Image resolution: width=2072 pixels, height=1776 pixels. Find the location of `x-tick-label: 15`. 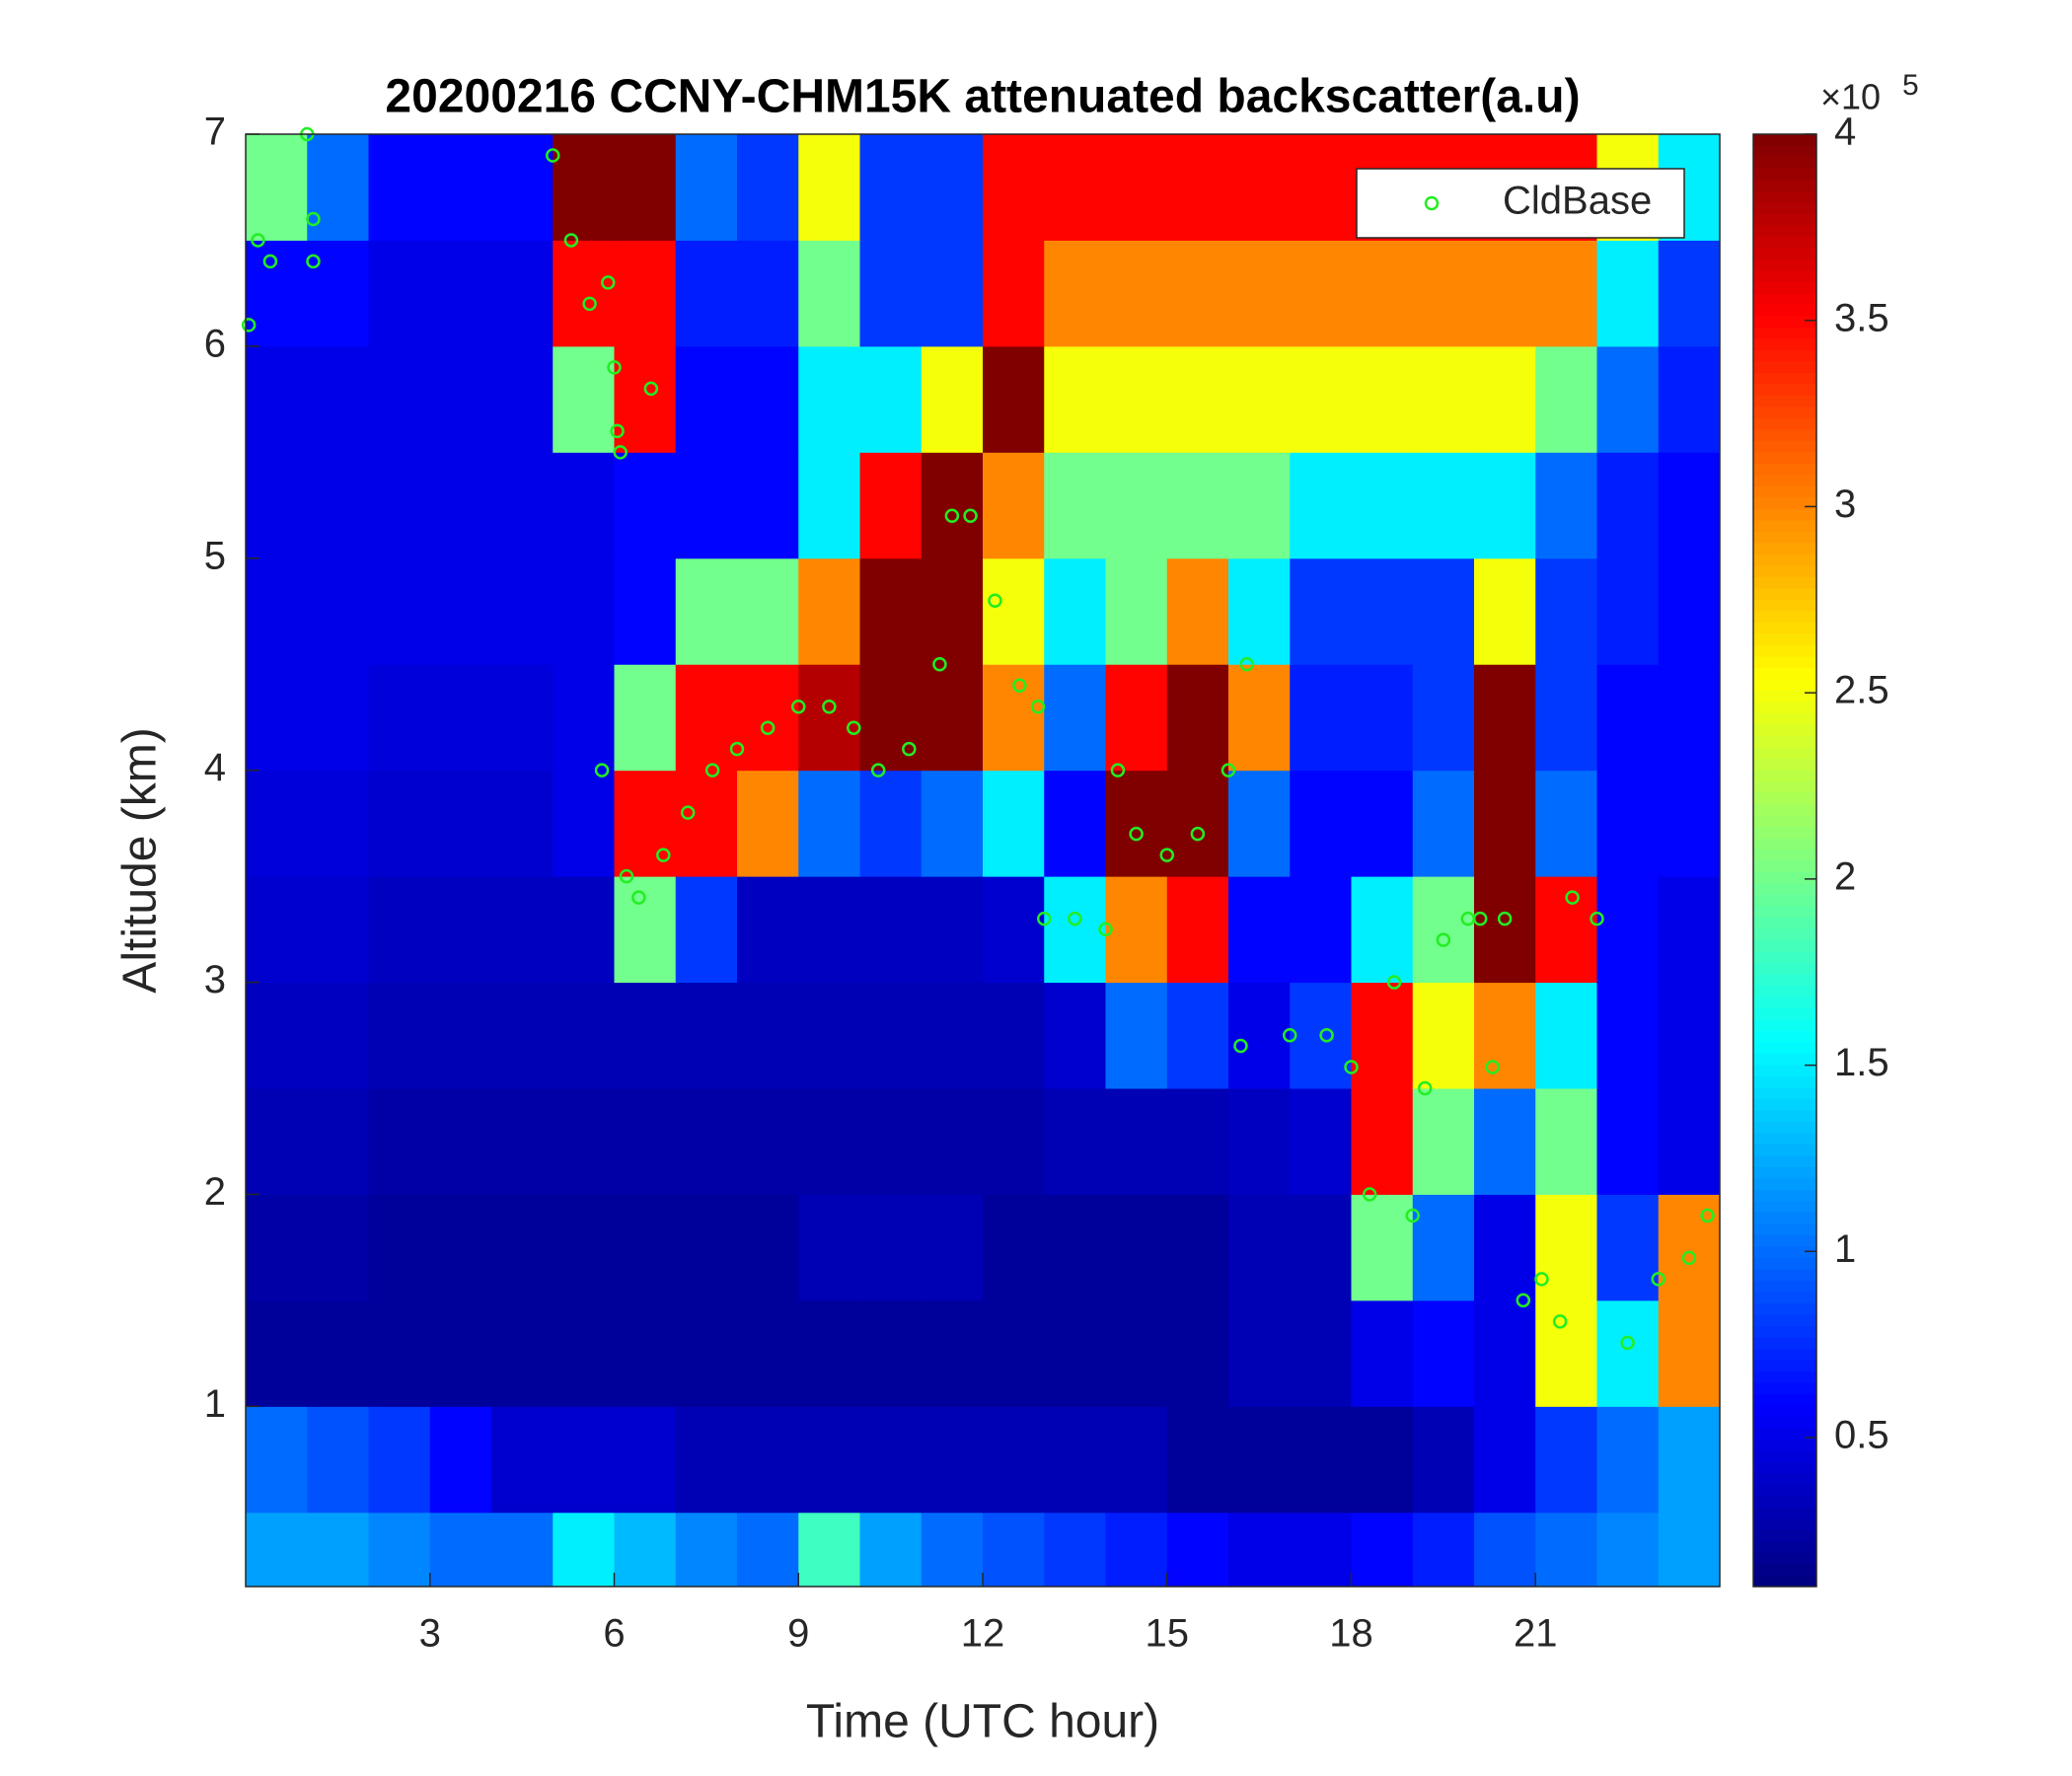

x-tick-label: 15 is located at coordinates (1168, 1634).